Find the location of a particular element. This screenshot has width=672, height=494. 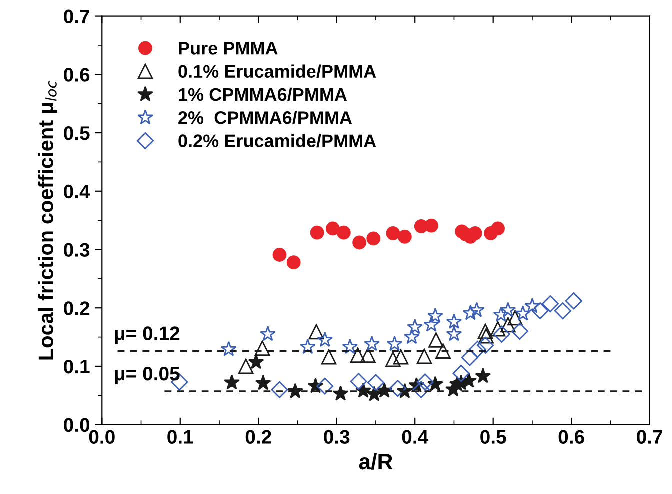

annotation: μ= 0.05 is located at coordinates (147, 375).